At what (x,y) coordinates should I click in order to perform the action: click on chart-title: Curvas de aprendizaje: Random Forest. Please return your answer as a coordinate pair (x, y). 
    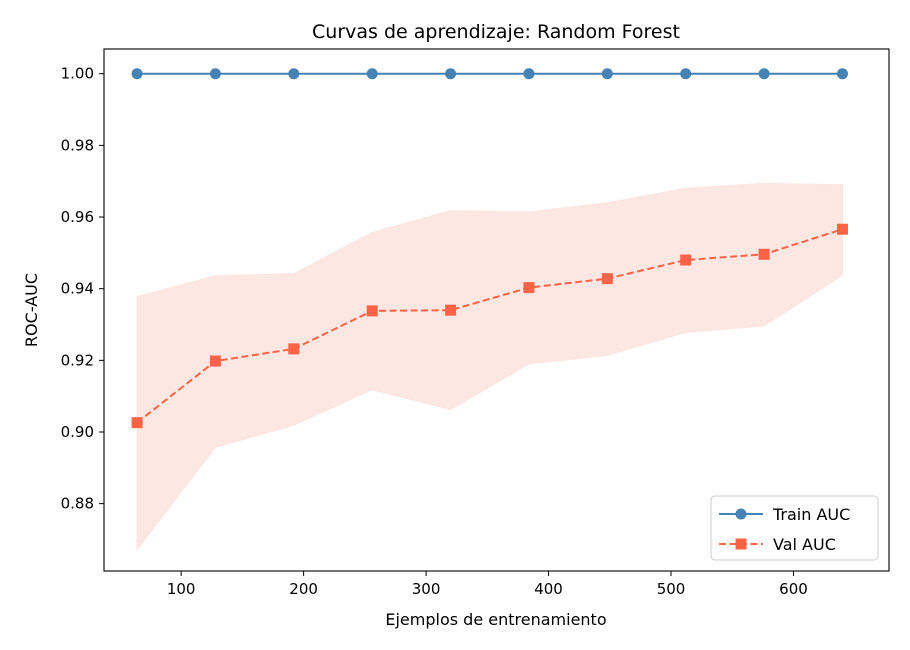
    Looking at the image, I should click on (496, 32).